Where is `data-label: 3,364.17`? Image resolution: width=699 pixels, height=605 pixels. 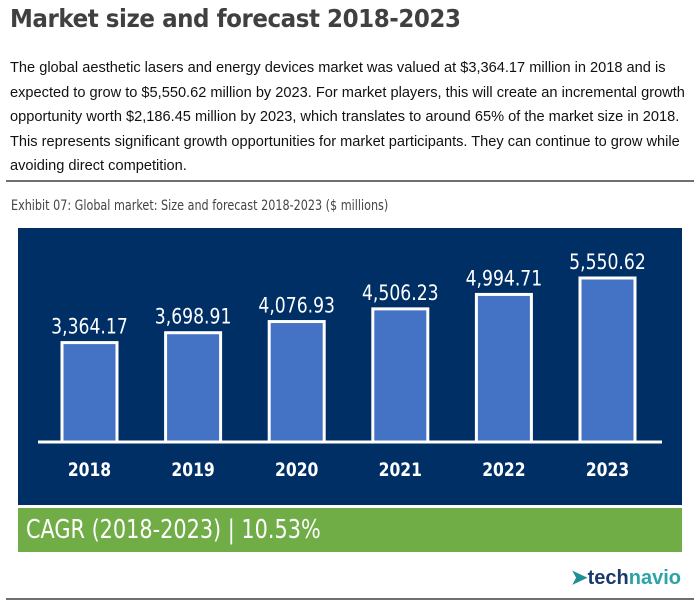
data-label: 3,364.17 is located at coordinates (89, 326).